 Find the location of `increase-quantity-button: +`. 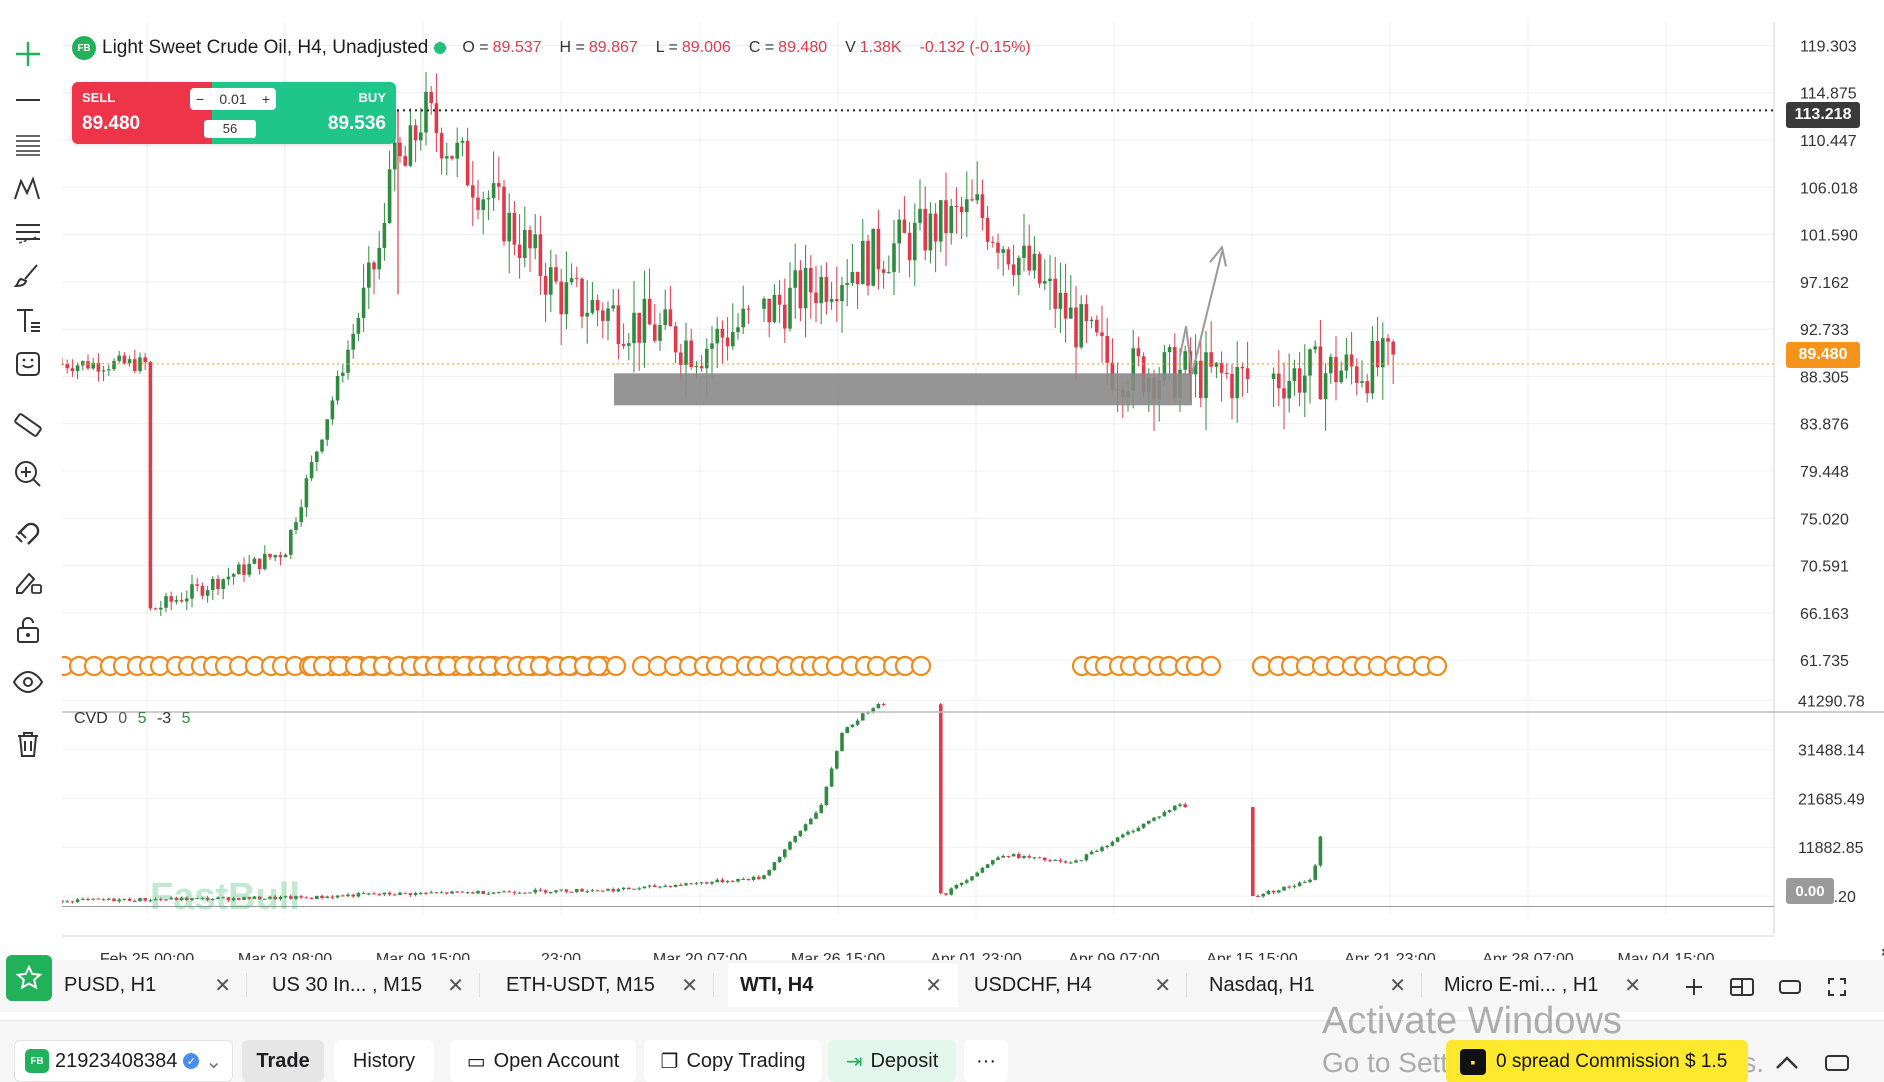

increase-quantity-button: + is located at coordinates (265, 99).